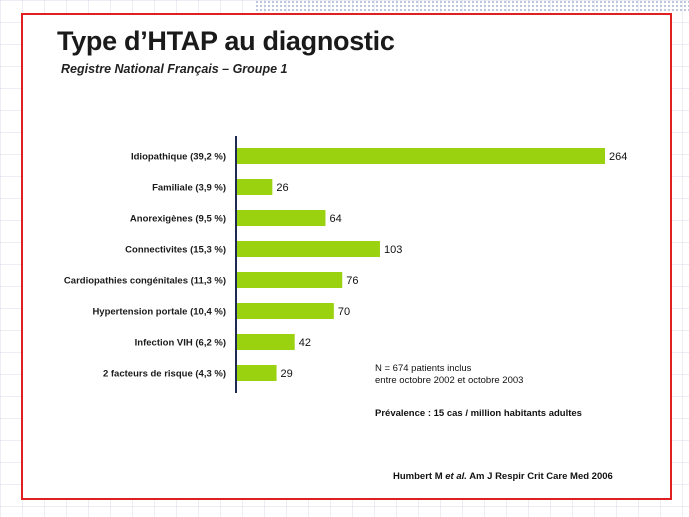 Image resolution: width=689 pixels, height=517 pixels. I want to click on category-label: Connectivites (15,3 %), so click(175, 250).